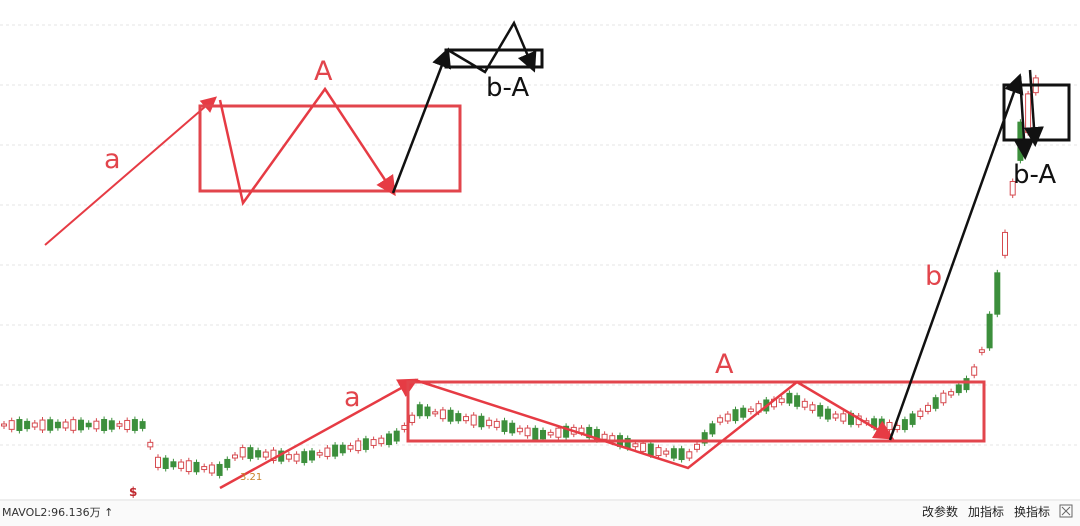  What do you see at coordinates (940, 511) in the screenshot?
I see `button: 改参数` at bounding box center [940, 511].